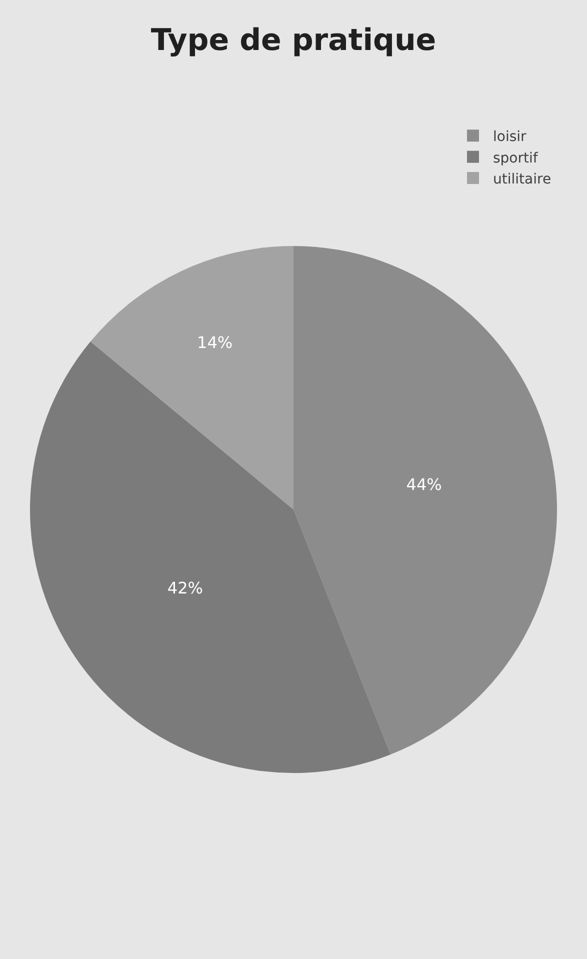 The height and width of the screenshot is (959, 587). Describe the element at coordinates (510, 137) in the screenshot. I see `legend-label: loisir` at that location.